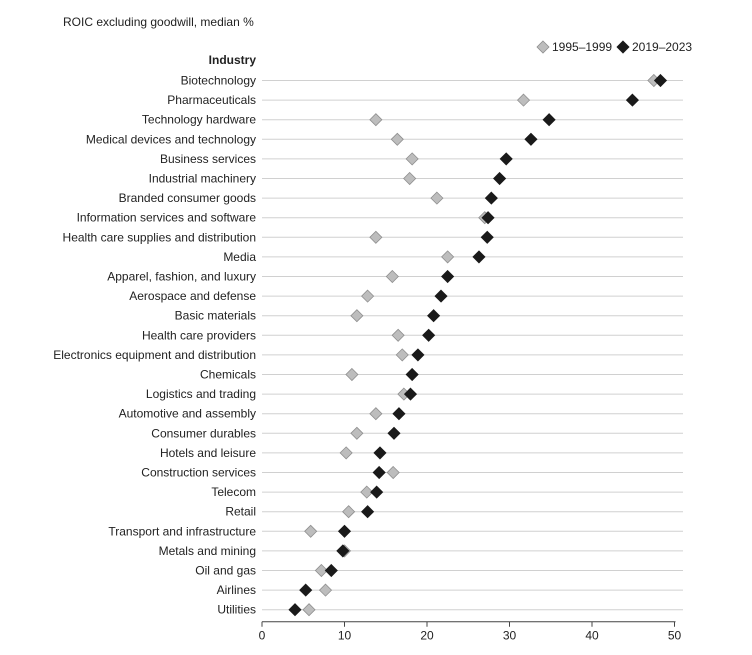 The width and height of the screenshot is (752, 655). What do you see at coordinates (208, 159) in the screenshot?
I see `category-label: Business services` at bounding box center [208, 159].